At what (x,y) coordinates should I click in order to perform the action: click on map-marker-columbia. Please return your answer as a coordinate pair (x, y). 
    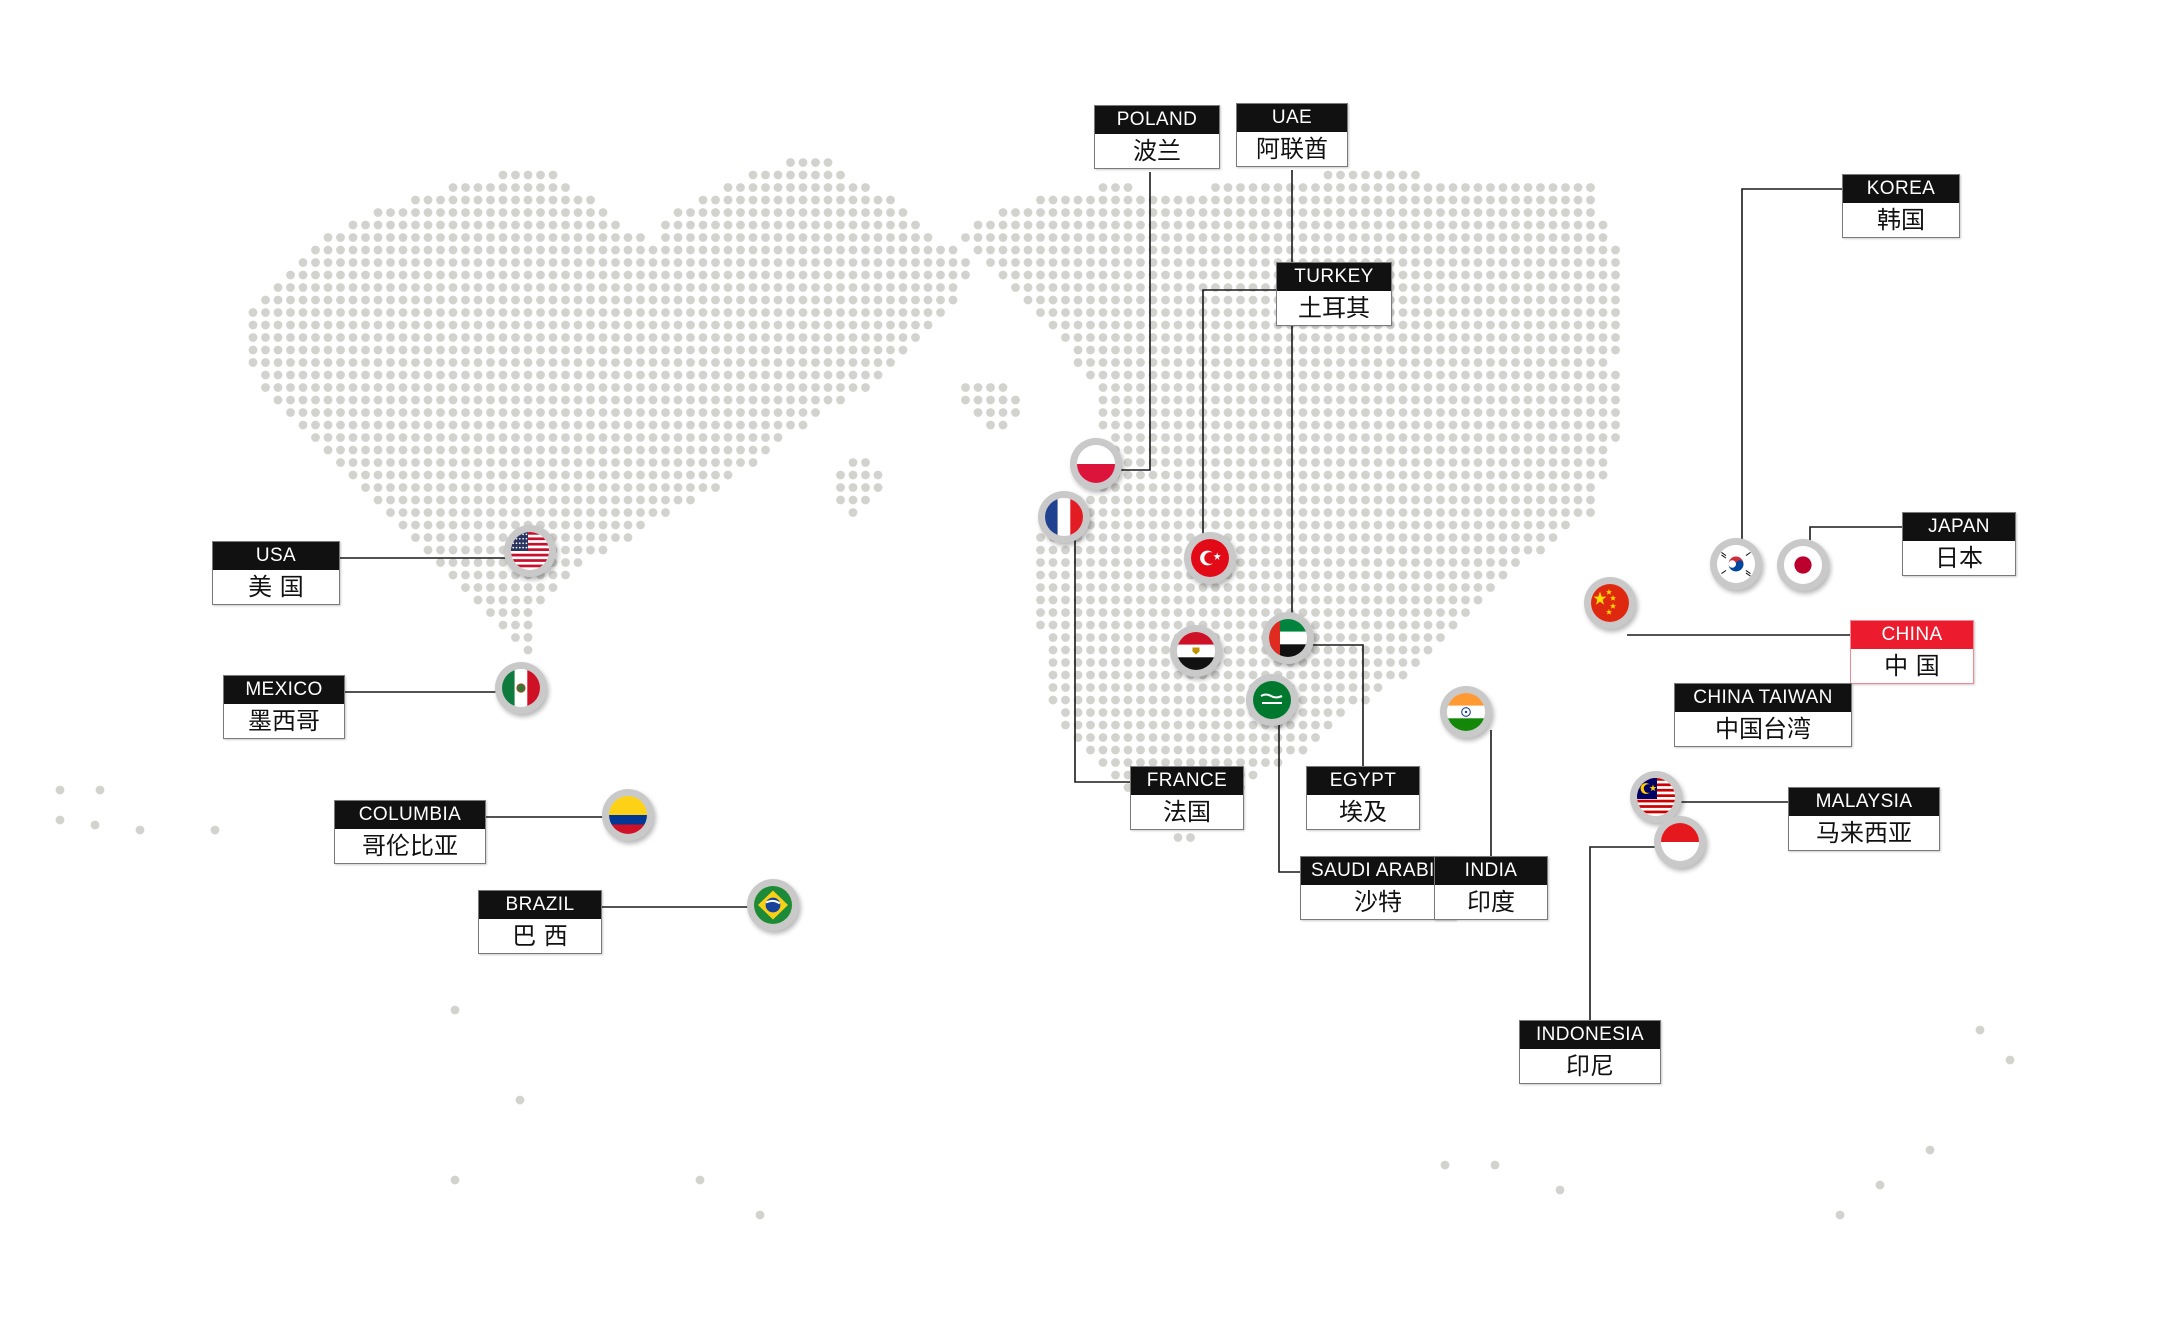
    Looking at the image, I should click on (628, 815).